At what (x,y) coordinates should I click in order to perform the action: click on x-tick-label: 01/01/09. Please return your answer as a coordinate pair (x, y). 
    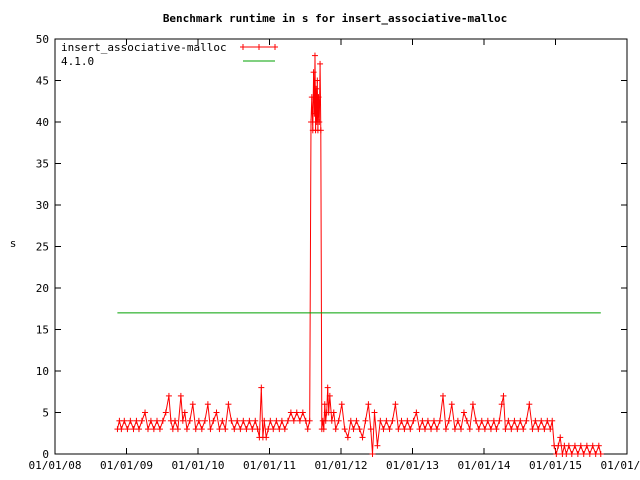
    Looking at the image, I should click on (126, 465).